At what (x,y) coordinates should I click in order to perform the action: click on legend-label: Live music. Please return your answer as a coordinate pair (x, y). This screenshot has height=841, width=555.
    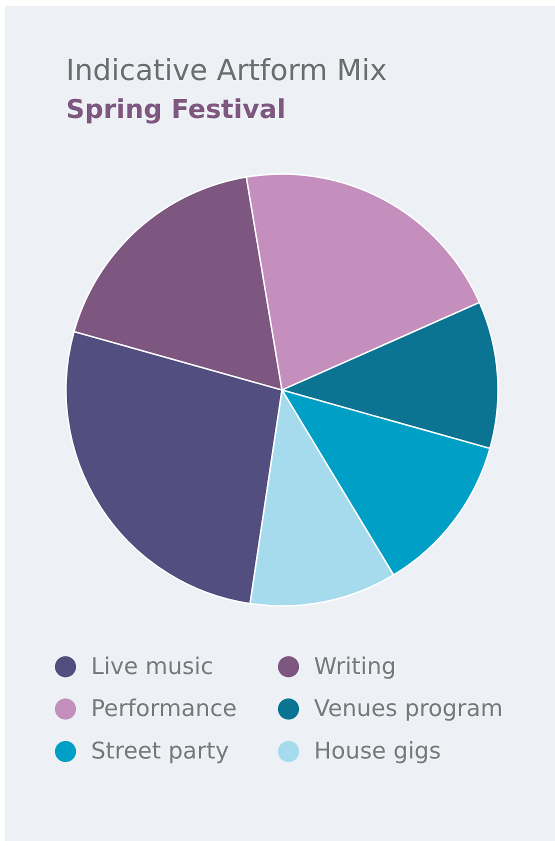
    Looking at the image, I should click on (152, 667).